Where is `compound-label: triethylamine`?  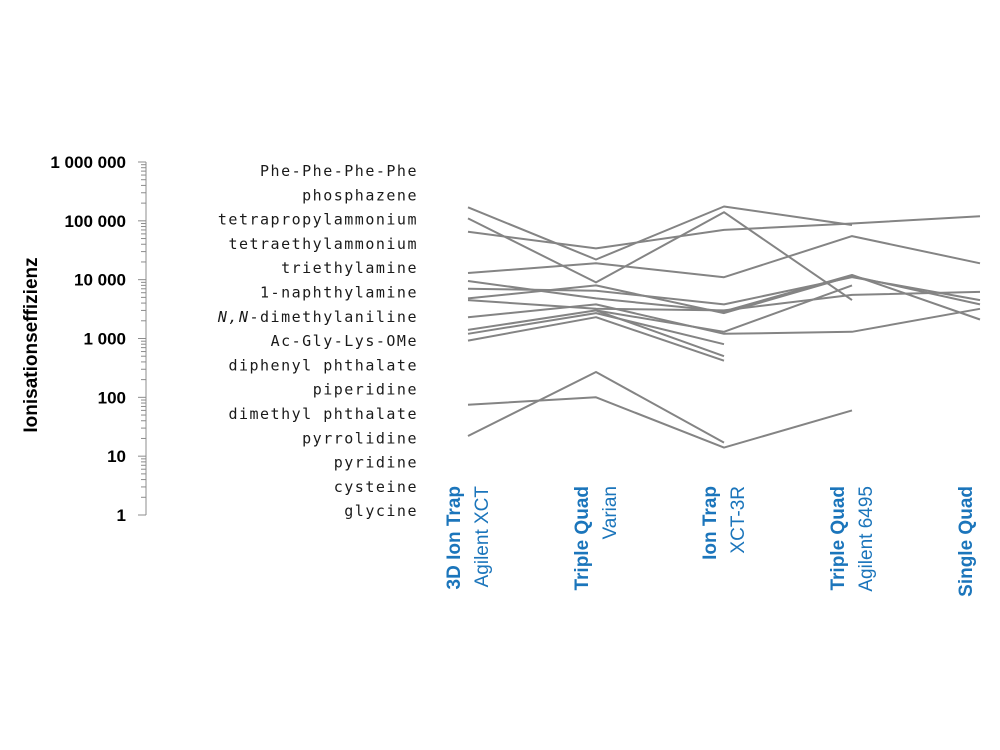
compound-label: triethylamine is located at coordinates (349, 268).